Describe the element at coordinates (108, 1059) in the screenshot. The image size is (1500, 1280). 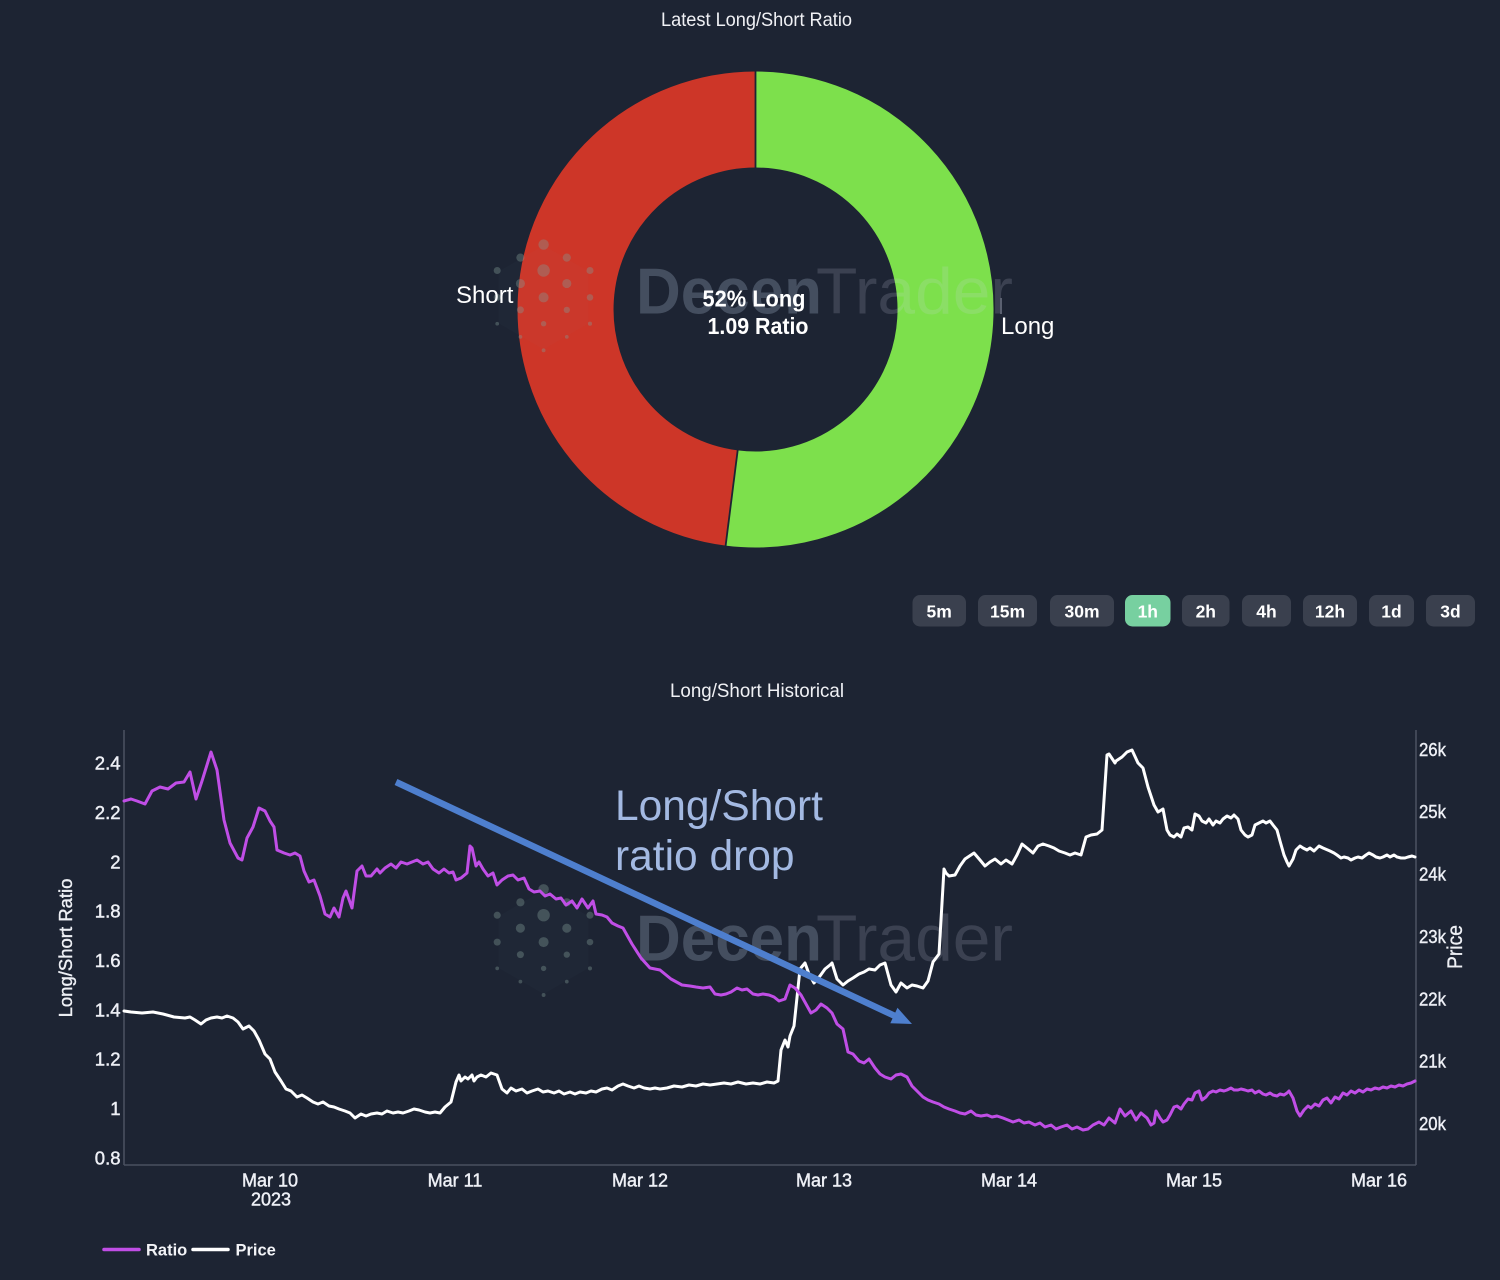
I see `svg-text: 1.2` at that location.